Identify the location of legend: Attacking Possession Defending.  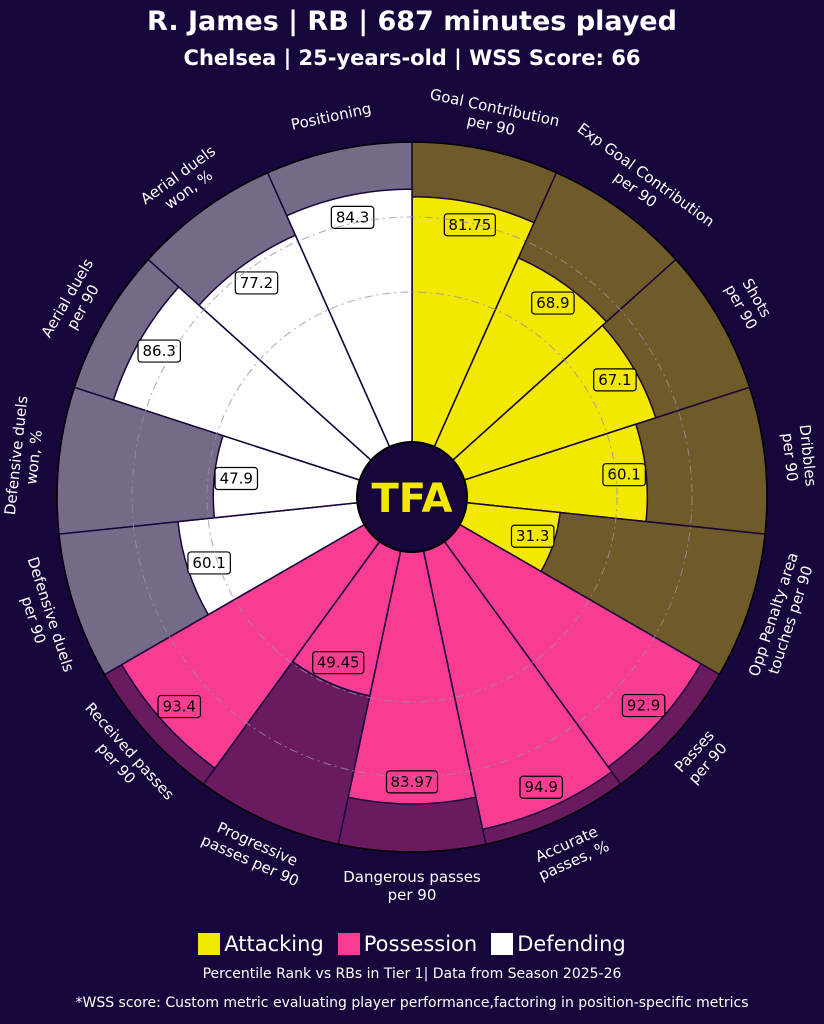
(412, 944).